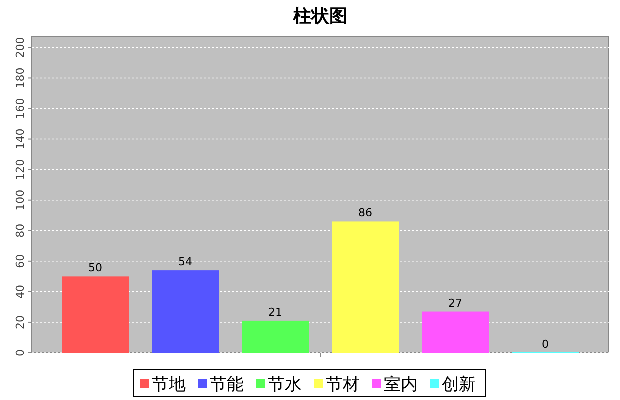  Describe the element at coordinates (20, 291) in the screenshot. I see `y-tick-label: 40` at that location.